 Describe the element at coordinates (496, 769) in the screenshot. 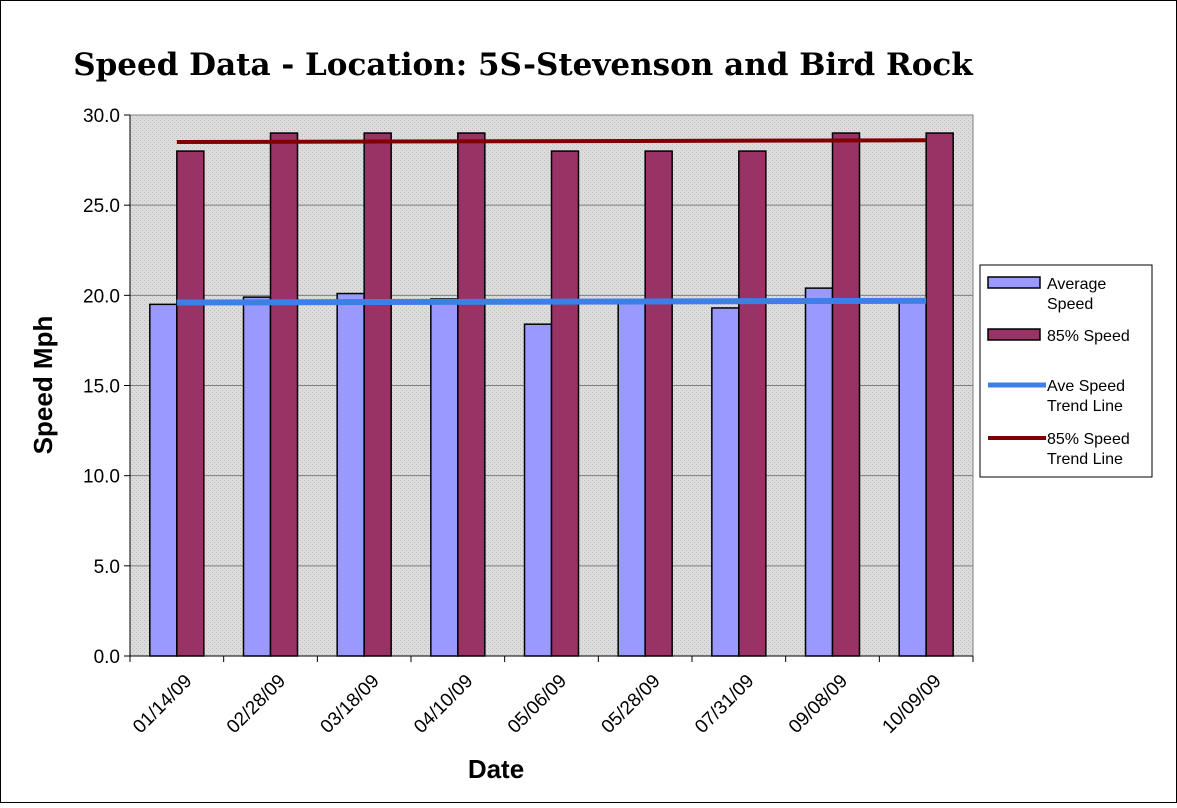

I see `x-axis-title: Date` at that location.